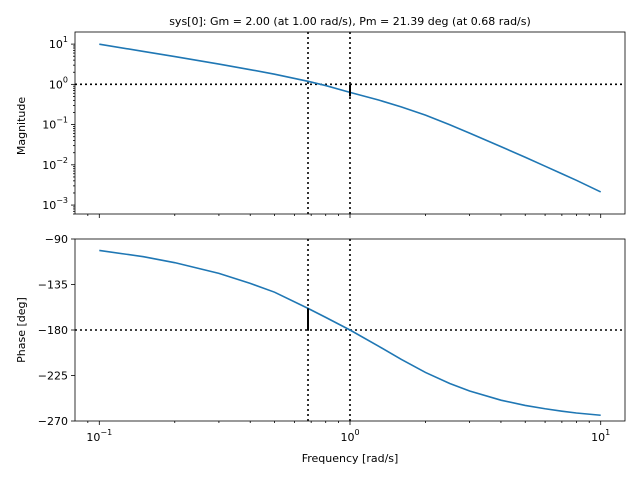  Describe the element at coordinates (99, 436) in the screenshot. I see `x-tick-label: 10⁻¹` at that location.